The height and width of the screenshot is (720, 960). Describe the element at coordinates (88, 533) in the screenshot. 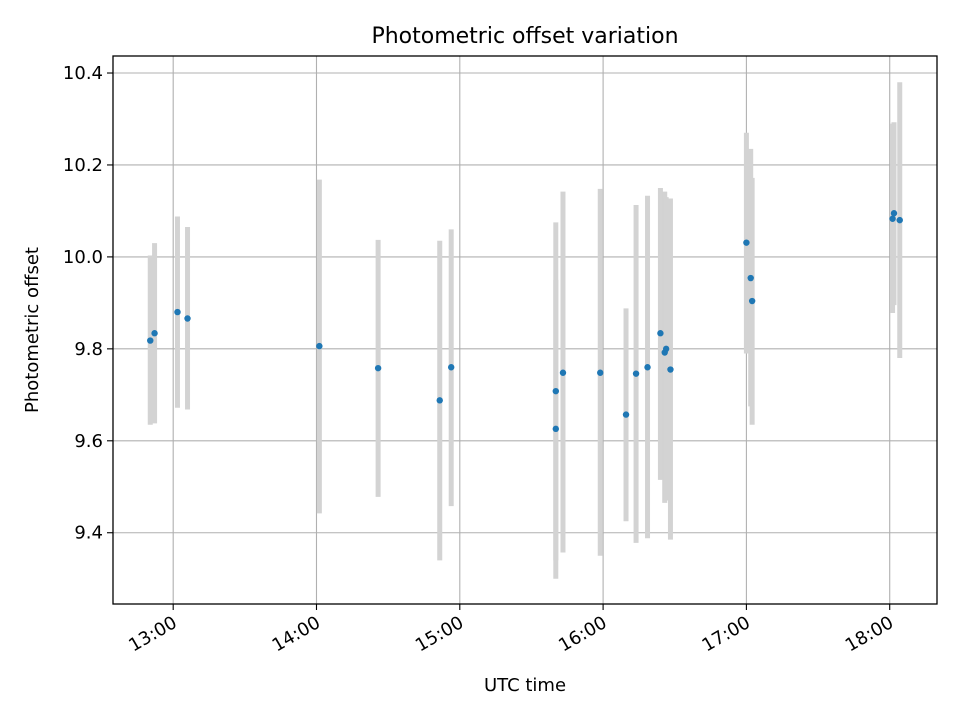

I see `y-tick-label: 9.4` at that location.